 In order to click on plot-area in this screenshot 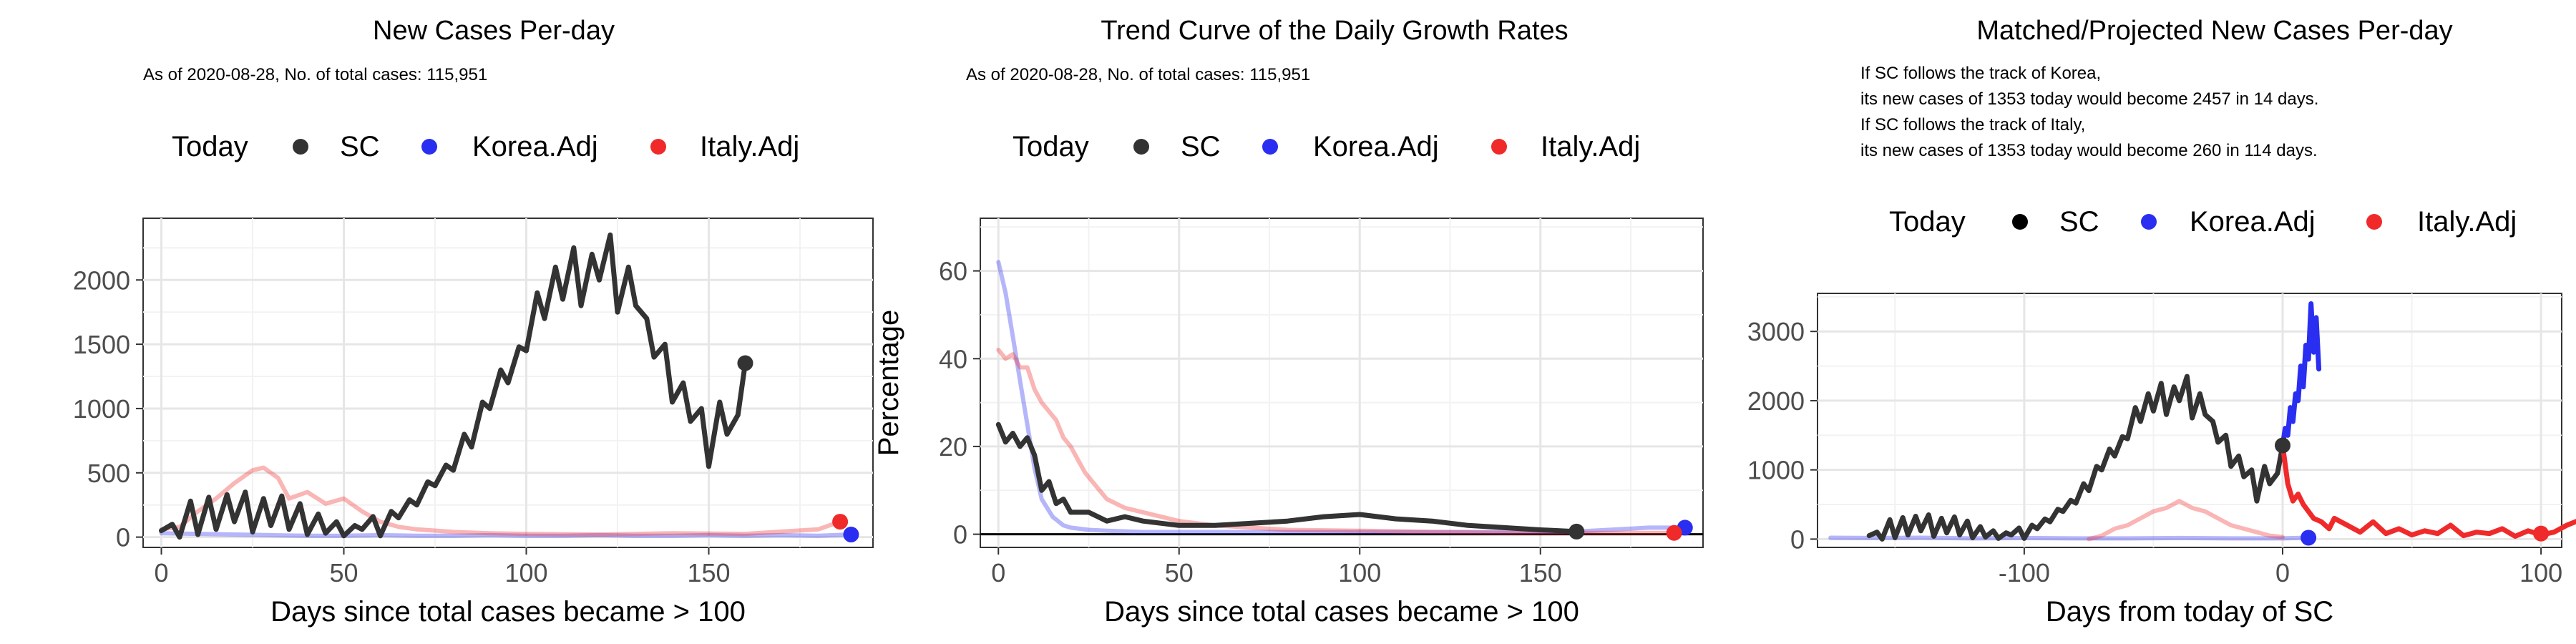, I will do `click(1342, 383)`.